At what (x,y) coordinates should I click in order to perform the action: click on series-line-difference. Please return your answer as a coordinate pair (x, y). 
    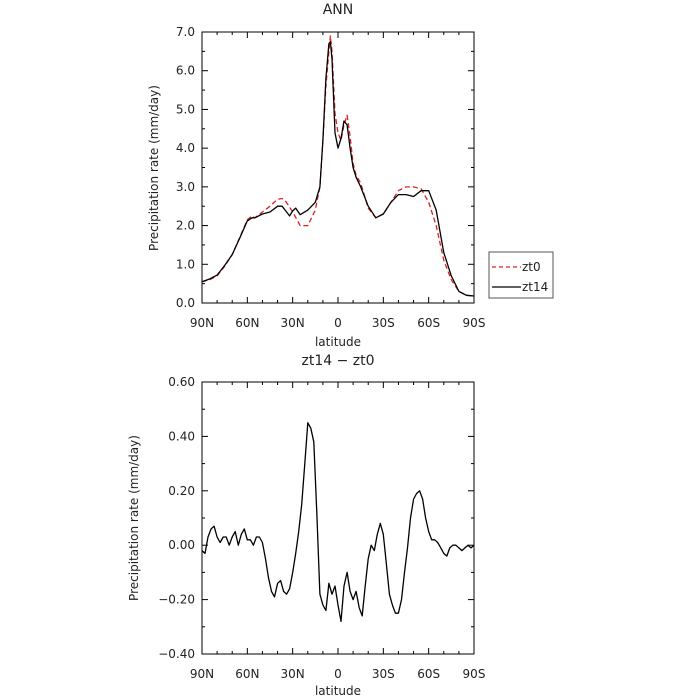
    Looking at the image, I should click on (338, 522).